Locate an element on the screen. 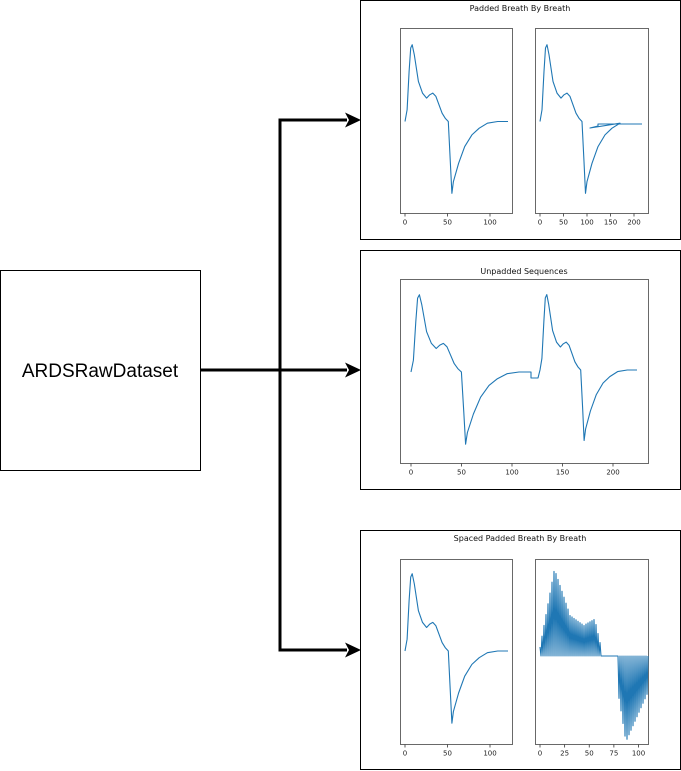  panel-unpadded-sequences: Unpadded Sequences 0 50 100 150 200 is located at coordinates (520, 370).